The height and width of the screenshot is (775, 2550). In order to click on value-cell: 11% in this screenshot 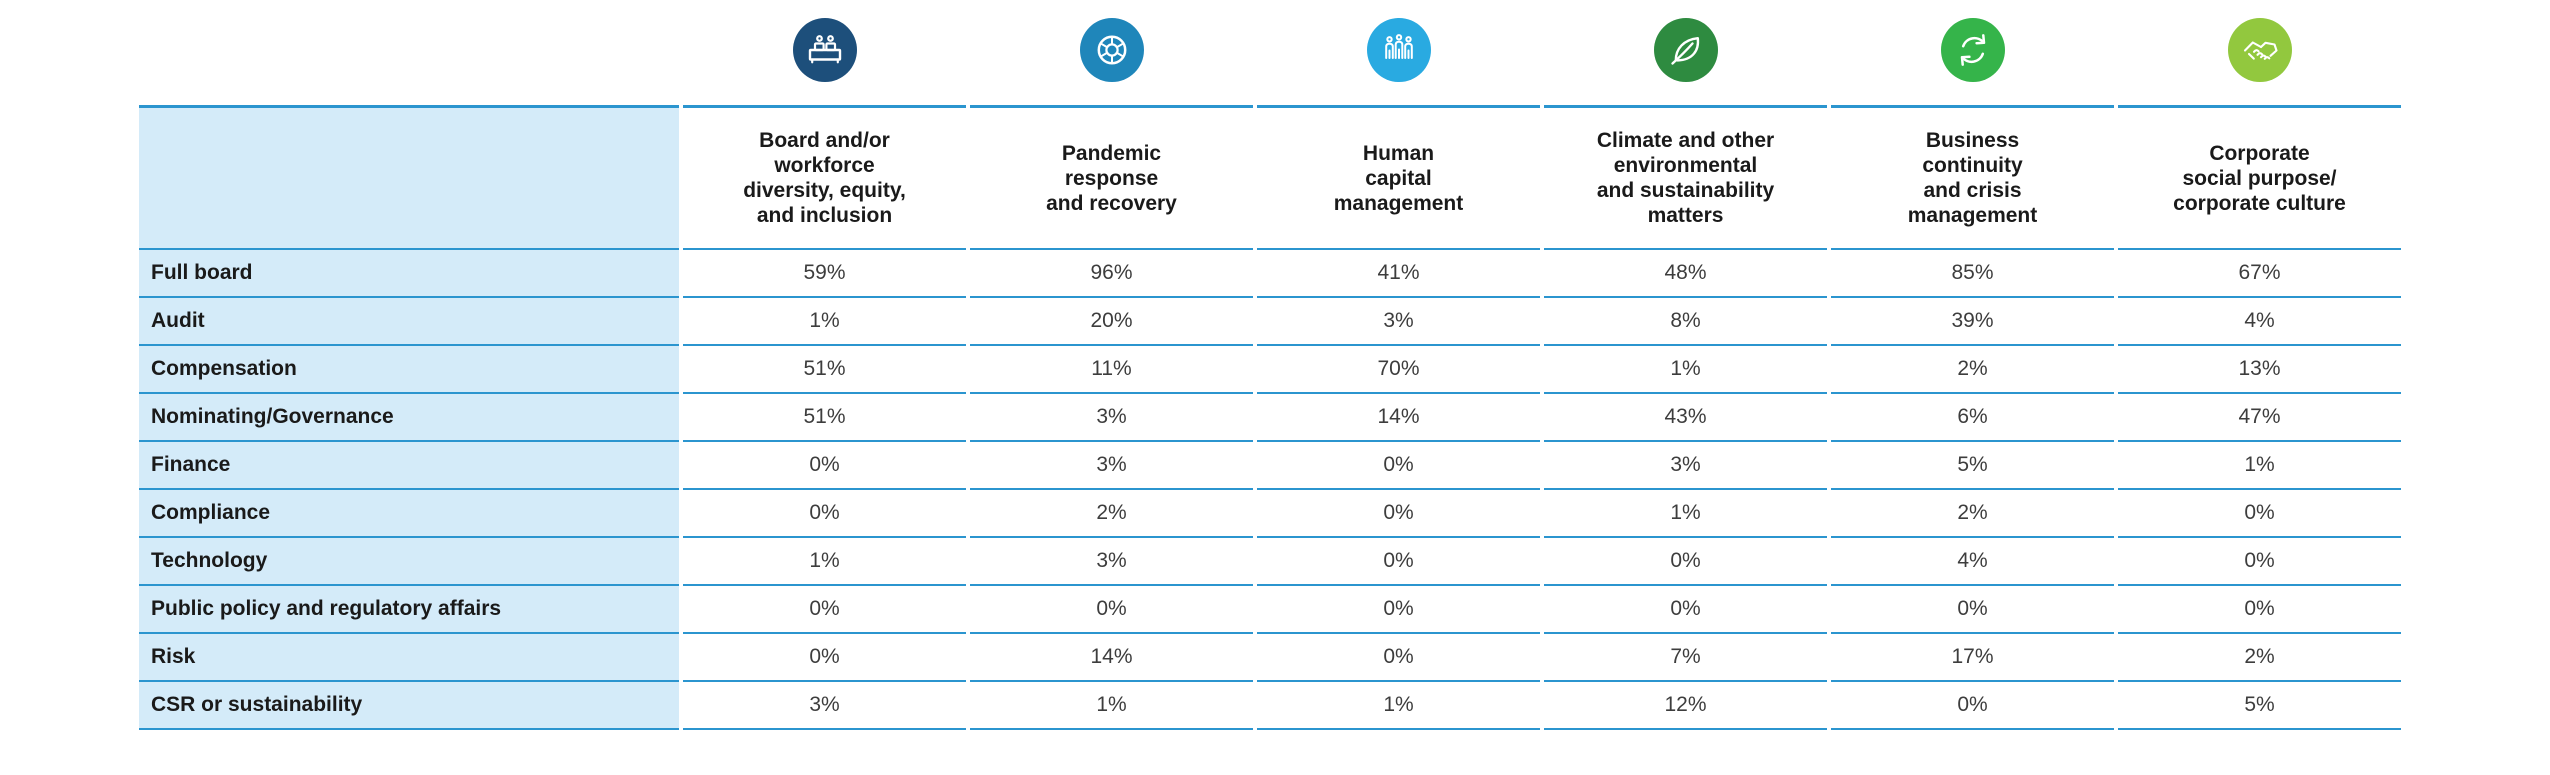, I will do `click(1111, 370)`.